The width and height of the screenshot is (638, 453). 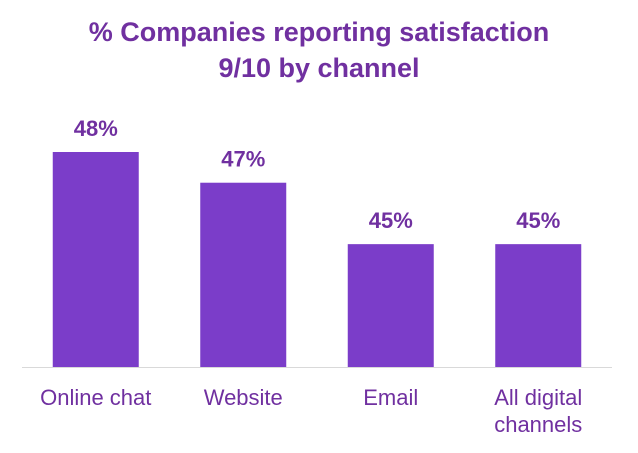 I want to click on category-label-4: All digital channels, so click(x=538, y=411).